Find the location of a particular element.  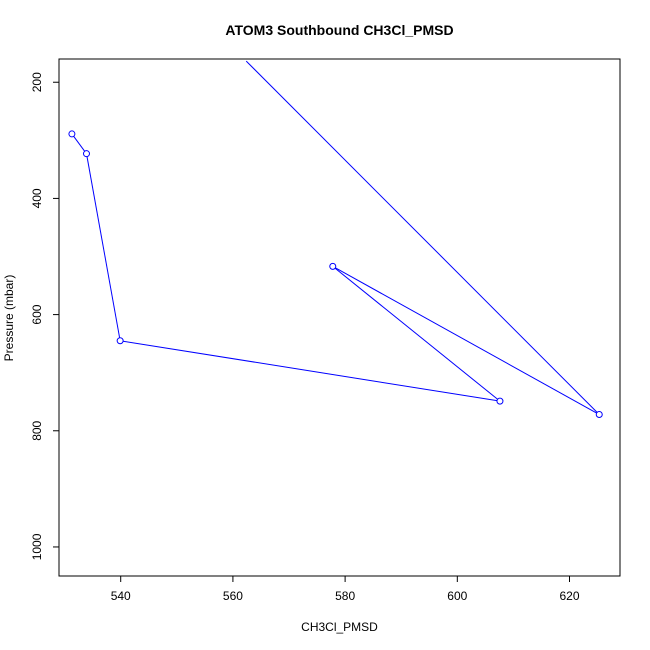

chart-title: ATOM3 Southbound CH3Cl_PMSD is located at coordinates (339, 30).